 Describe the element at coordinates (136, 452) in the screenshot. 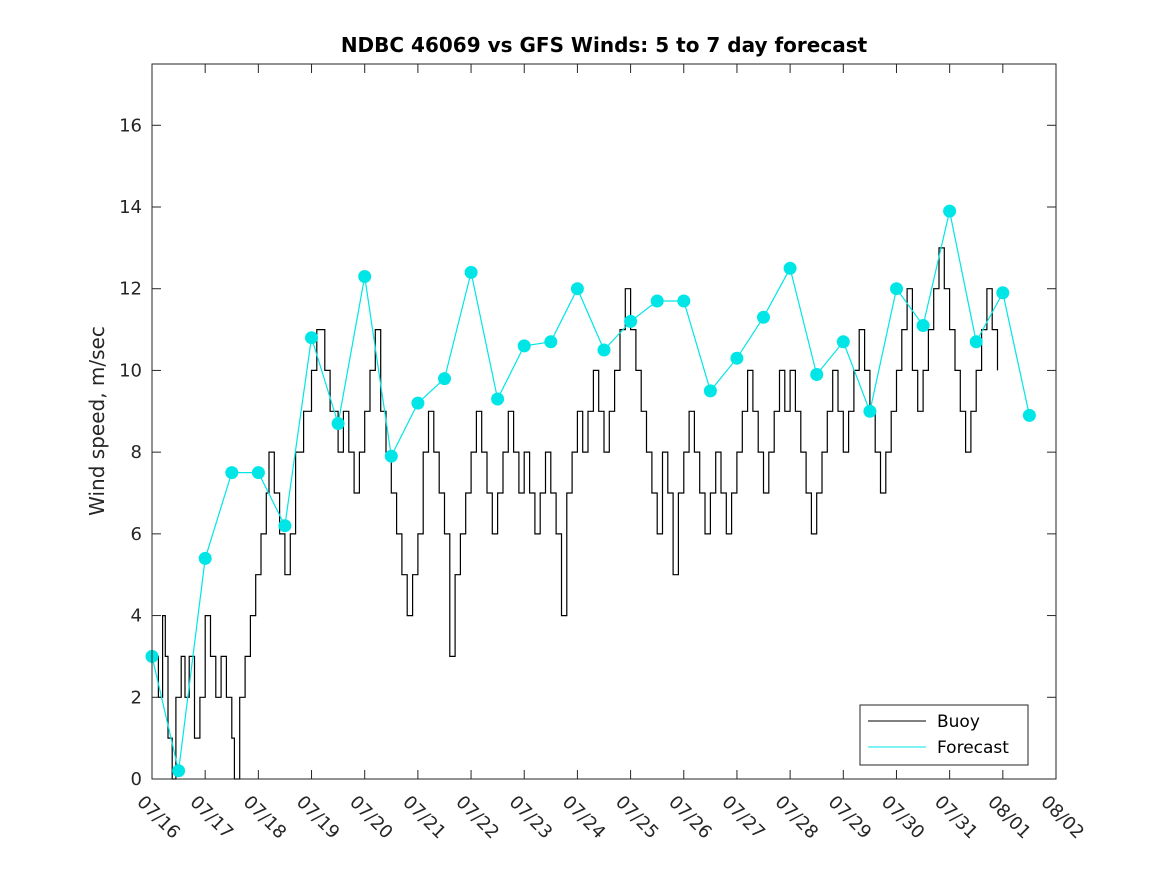

I see `y-tick-label: 8` at that location.